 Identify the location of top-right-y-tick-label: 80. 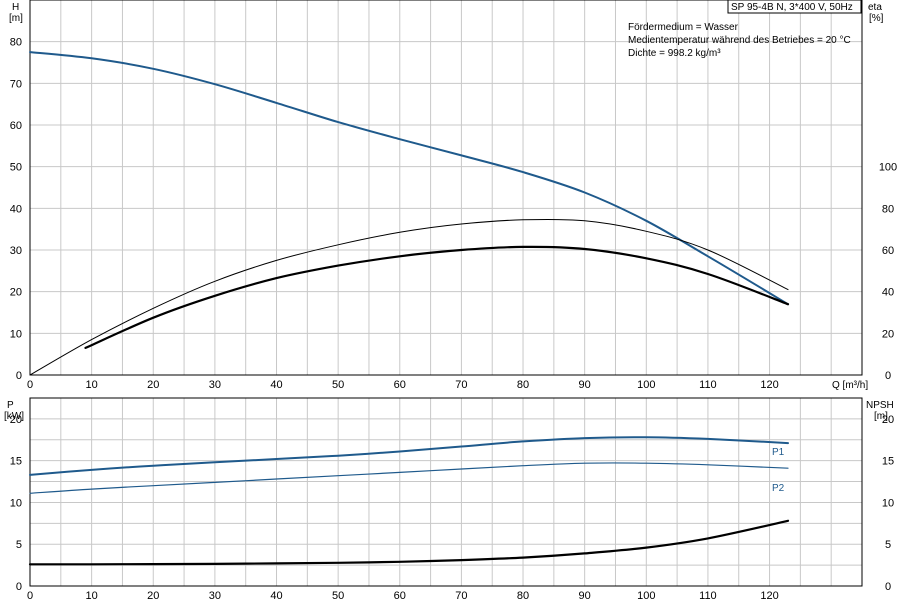
(888, 209).